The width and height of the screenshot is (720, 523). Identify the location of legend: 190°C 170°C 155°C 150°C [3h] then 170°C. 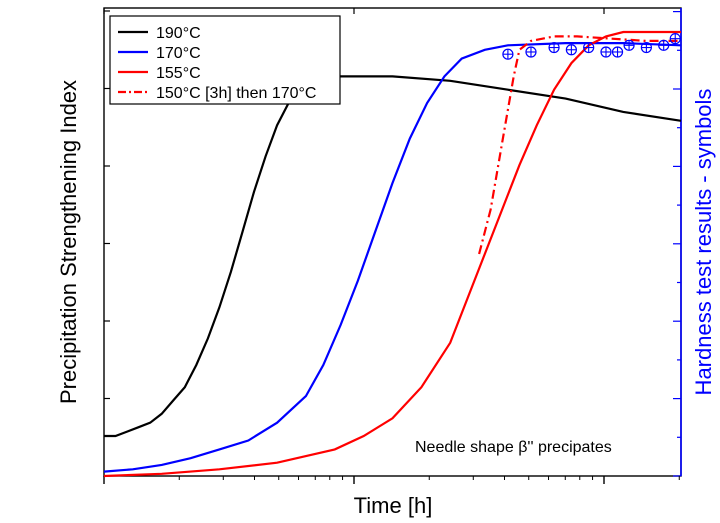
(225, 60).